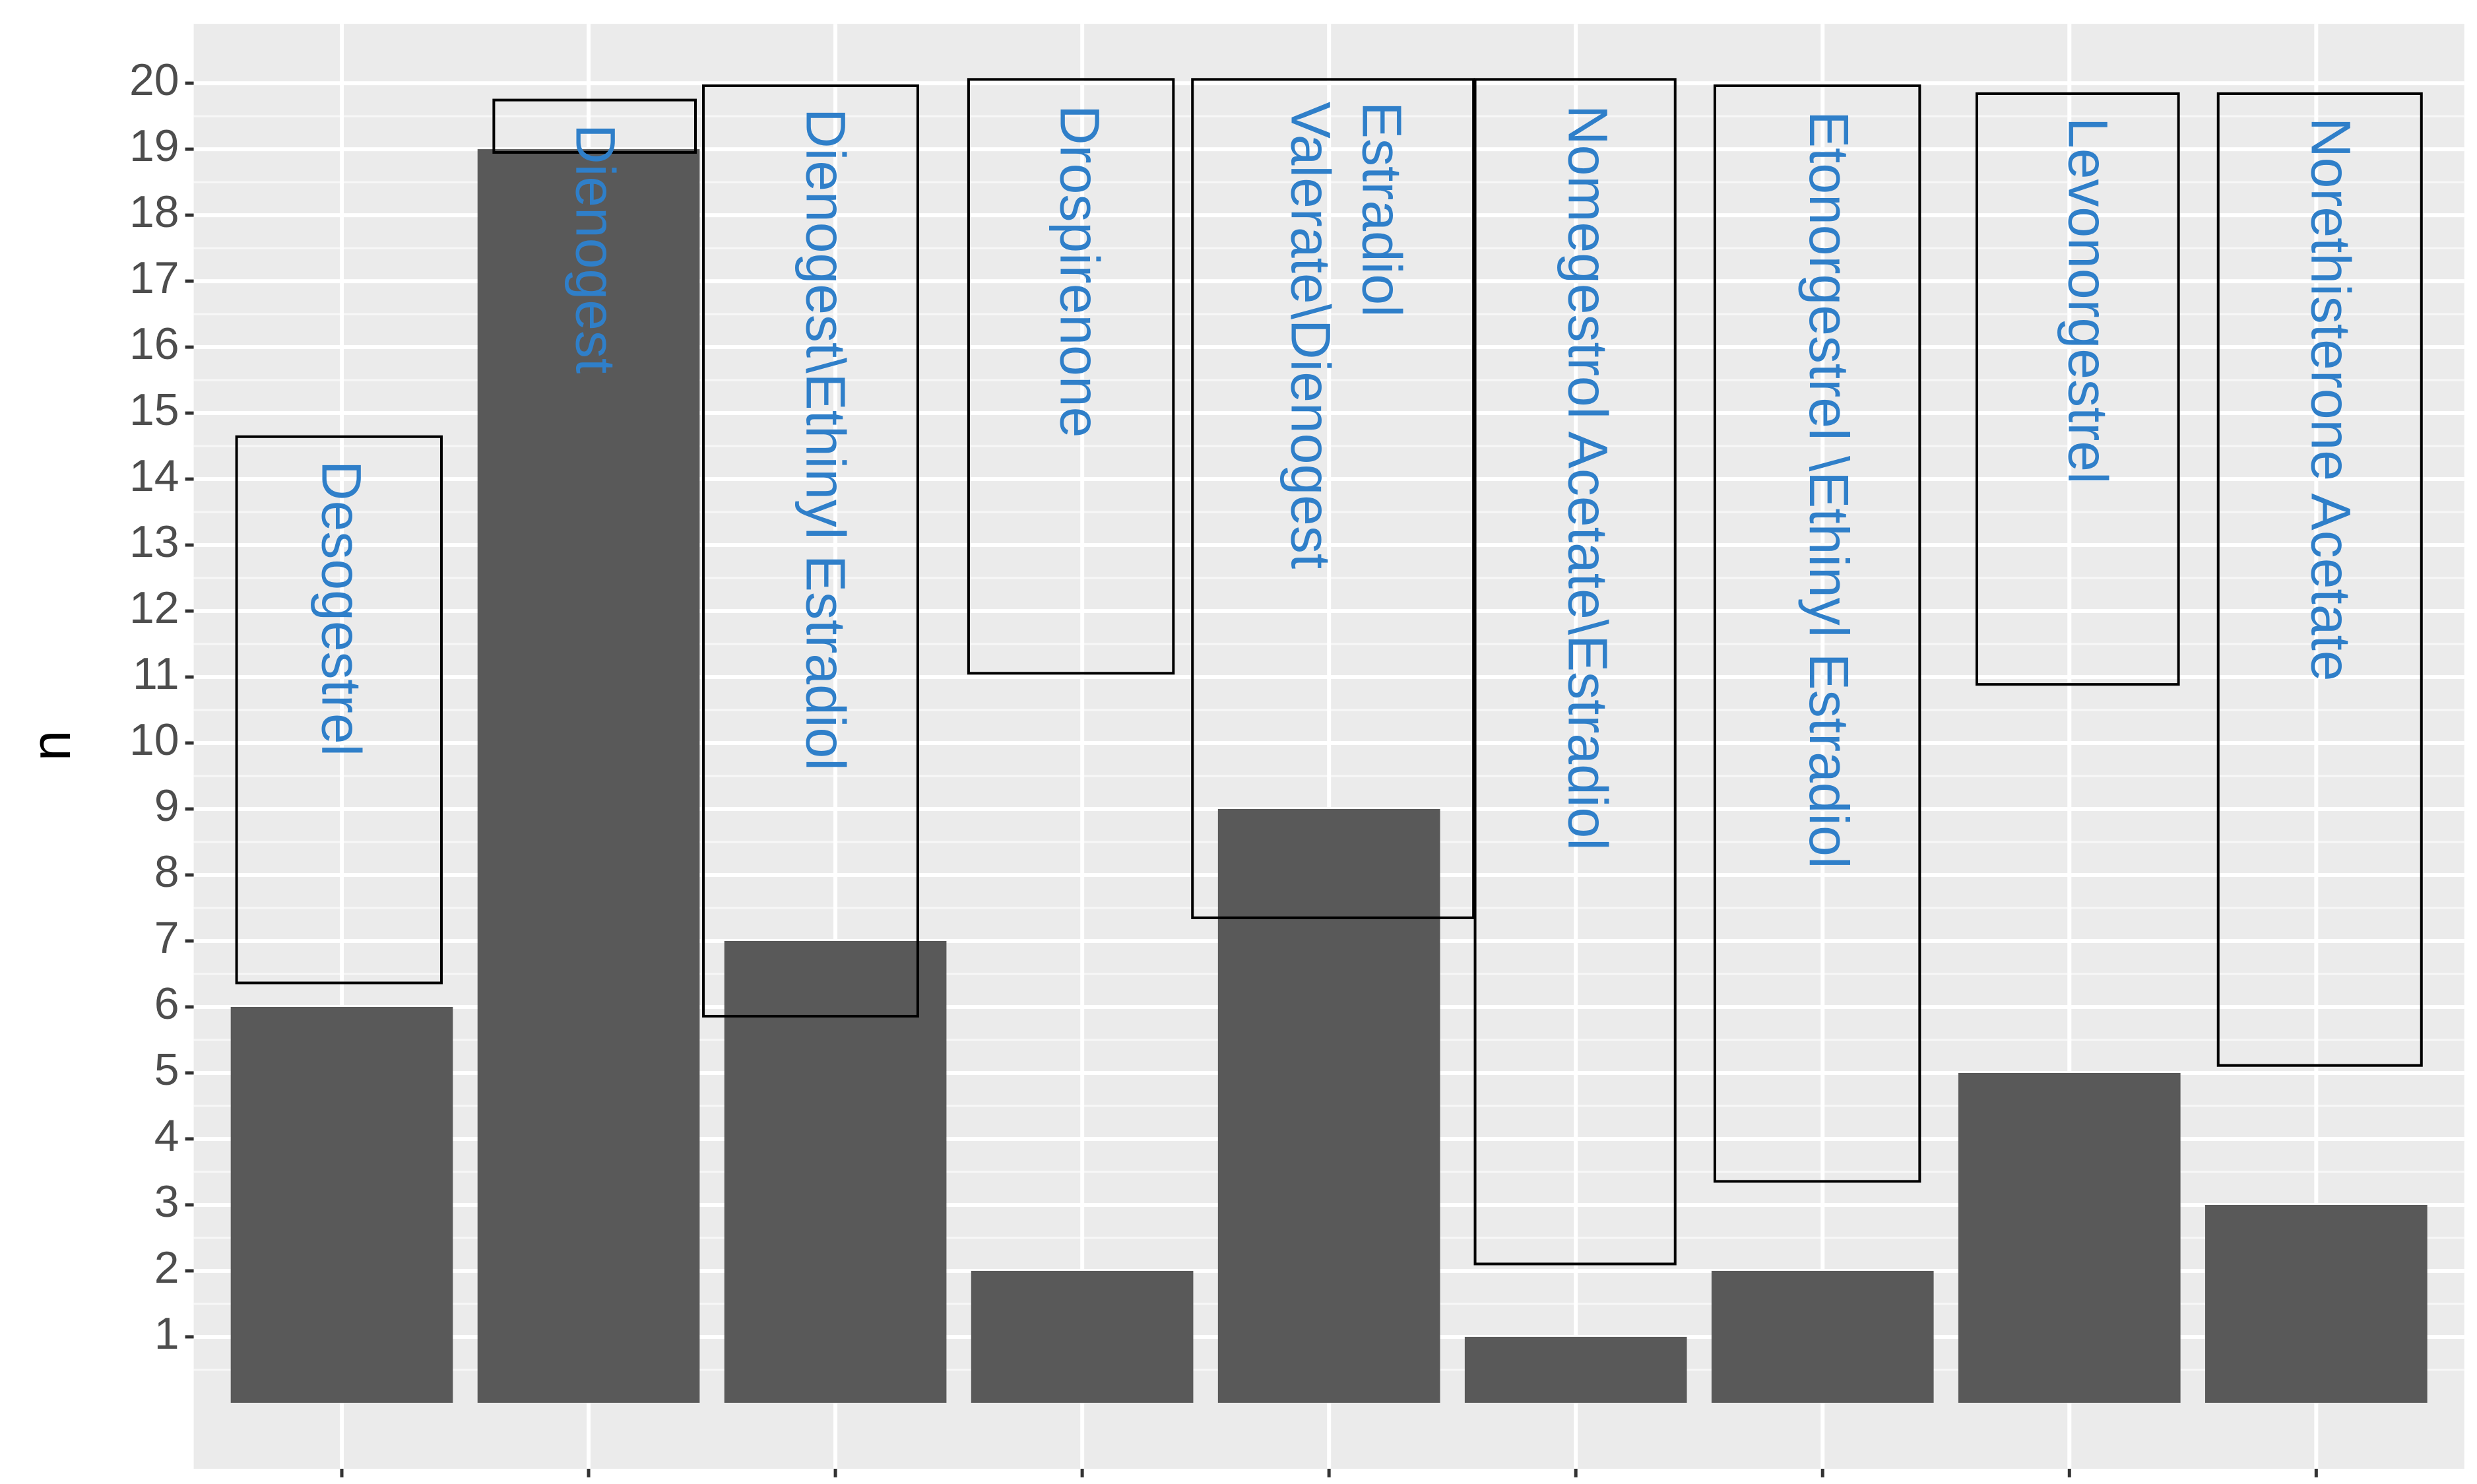  What do you see at coordinates (166, 806) in the screenshot?
I see `y-tick-label: 9` at bounding box center [166, 806].